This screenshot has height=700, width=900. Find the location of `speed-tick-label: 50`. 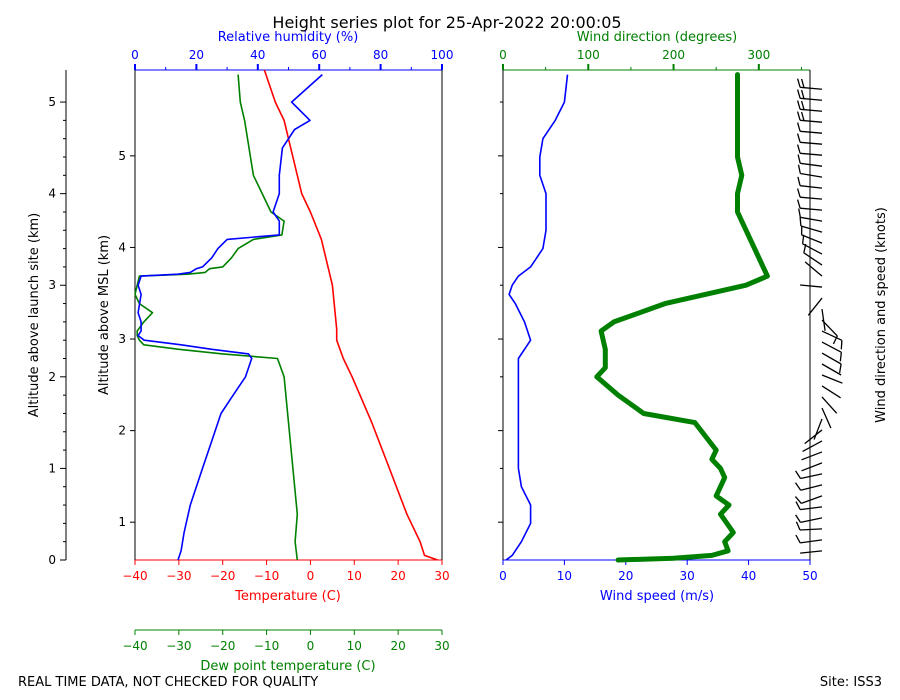

speed-tick-label: 50 is located at coordinates (809, 576).